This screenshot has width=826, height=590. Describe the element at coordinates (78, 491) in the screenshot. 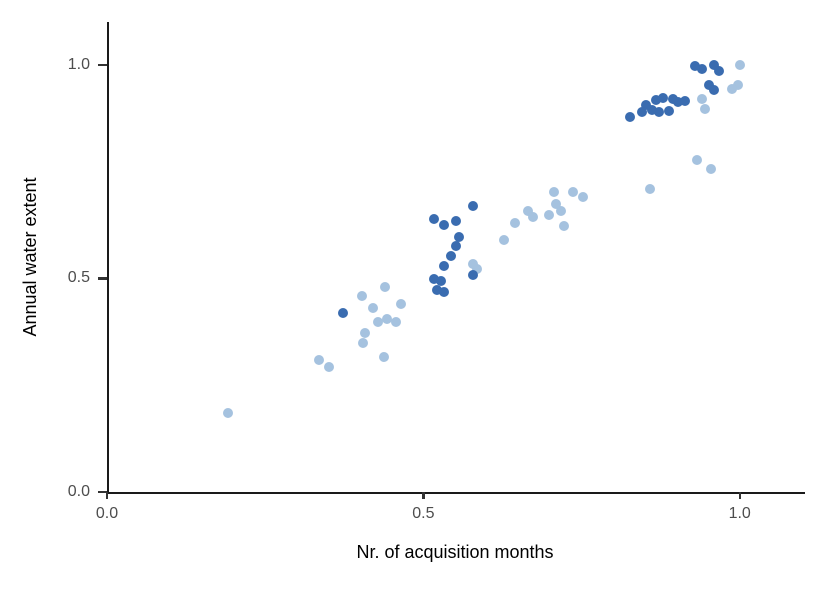

I see `y-tick-label: 0.0` at that location.